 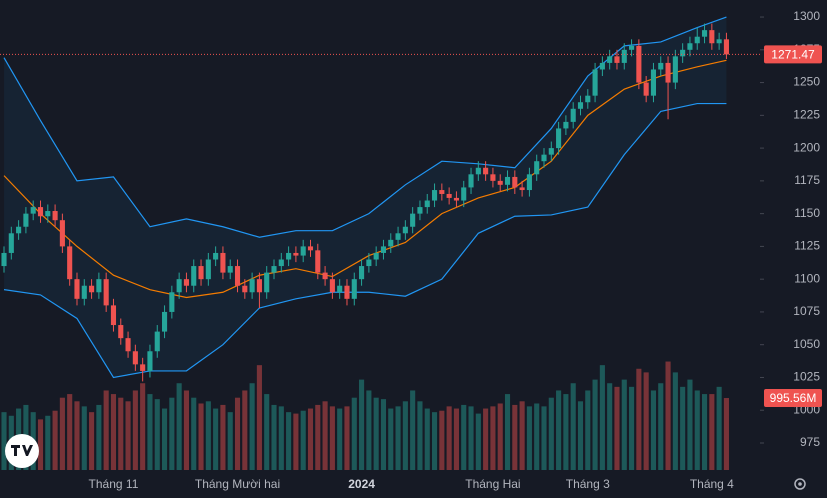 I want to click on volume-label: 995.56M, so click(x=793, y=398).